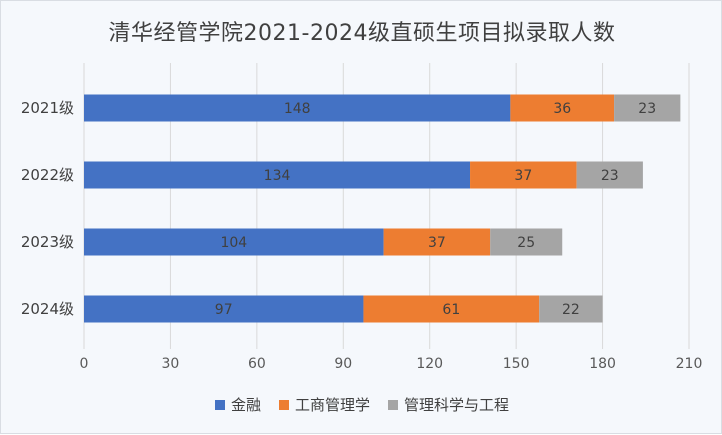 This screenshot has width=722, height=435. I want to click on legend-item: 管理科学与工程, so click(448, 404).